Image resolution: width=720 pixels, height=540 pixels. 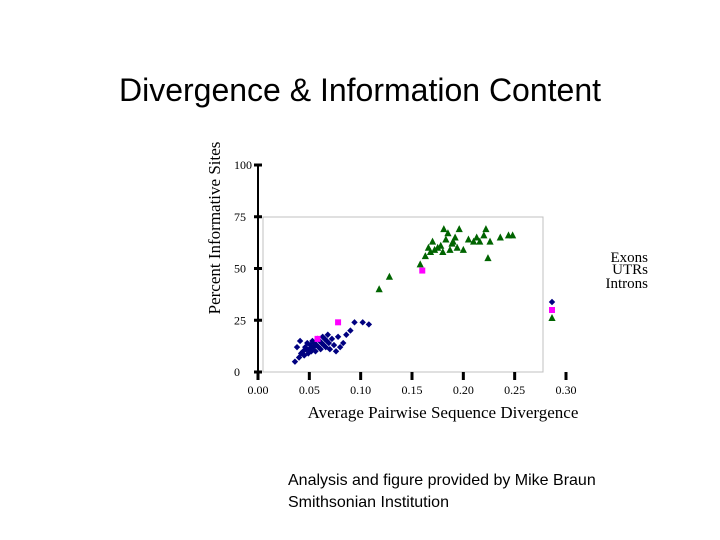 I want to click on y-axis-label: Percent Informative Sites, so click(x=214, y=228).